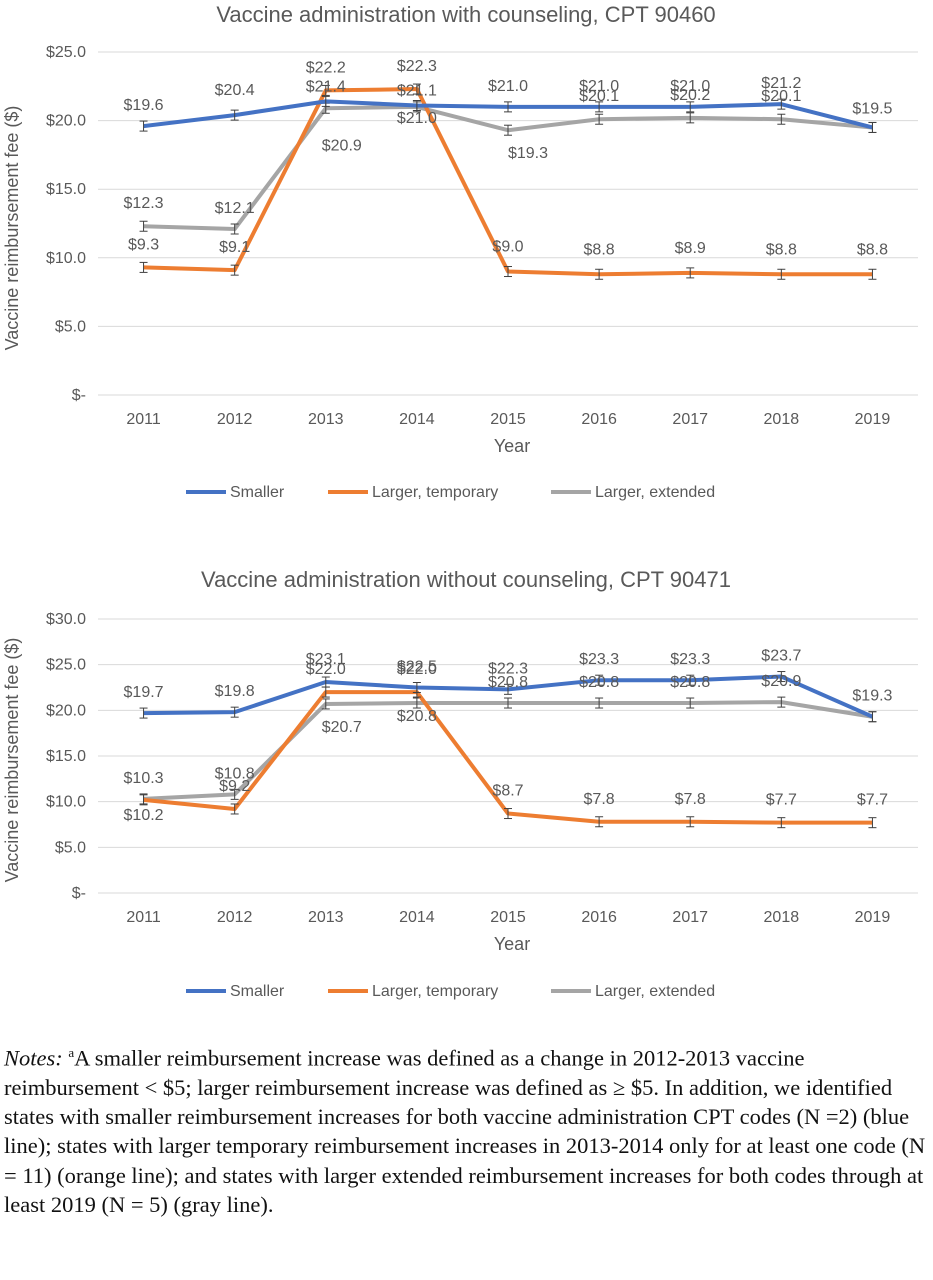 Image resolution: width=933 pixels, height=1280 pixels. I want to click on data-label: $10.3, so click(144, 778).